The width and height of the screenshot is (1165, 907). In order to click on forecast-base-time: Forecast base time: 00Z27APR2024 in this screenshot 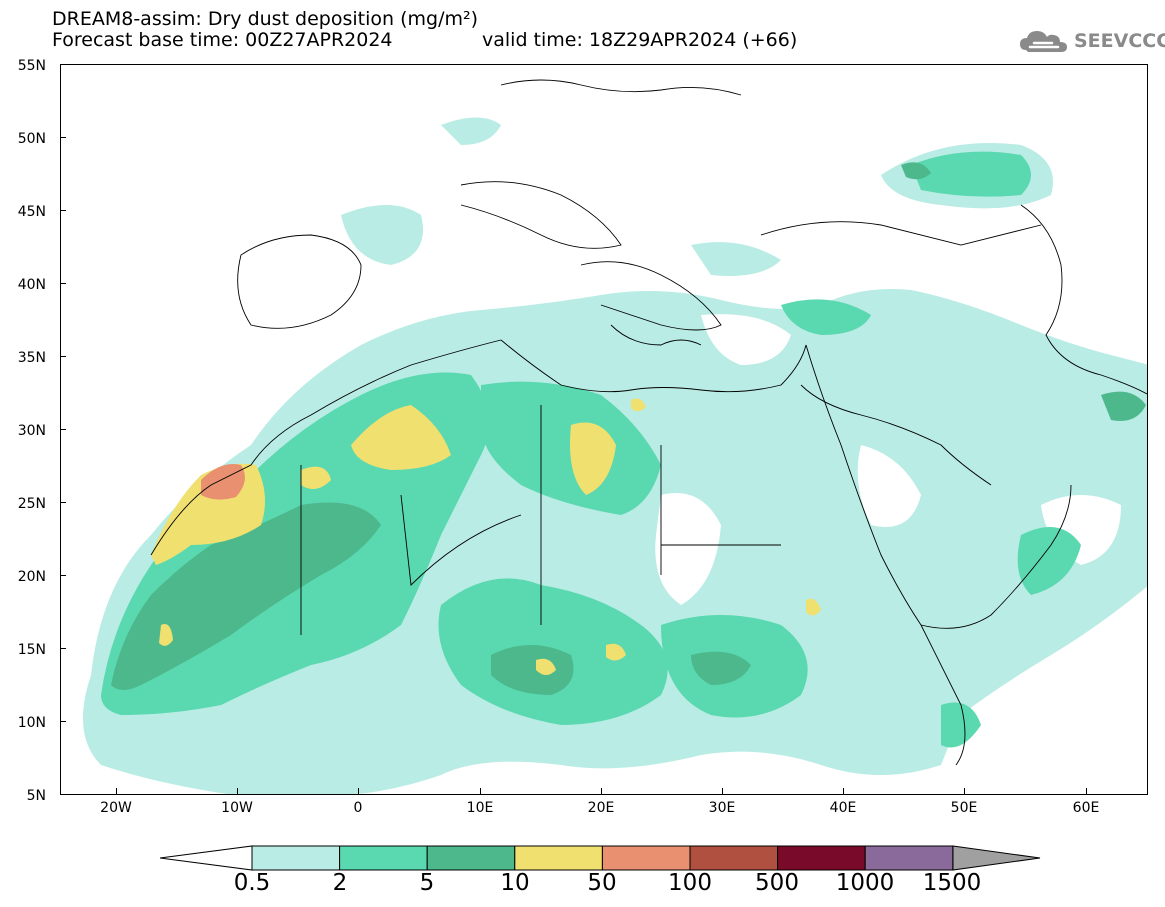, I will do `click(222, 40)`.